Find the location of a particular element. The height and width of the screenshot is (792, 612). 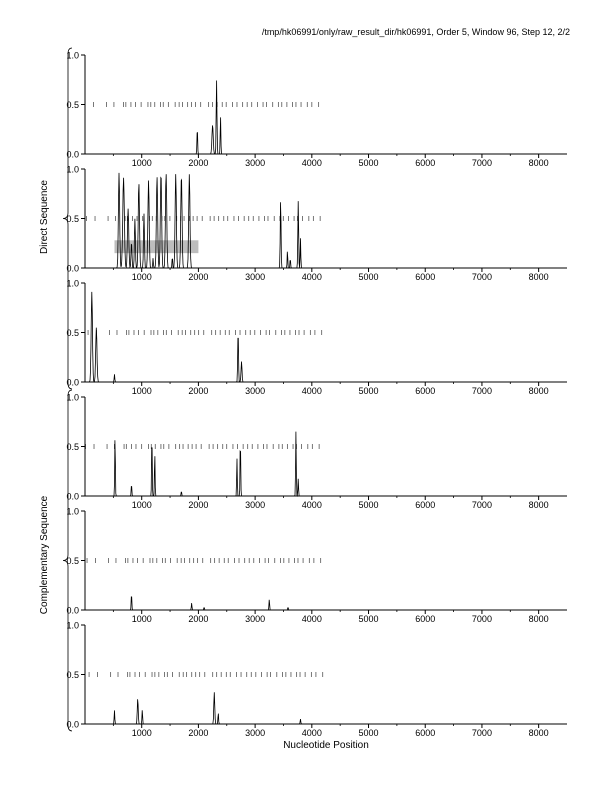

complementary-label: Complementary Sequence is located at coordinates (44, 554).